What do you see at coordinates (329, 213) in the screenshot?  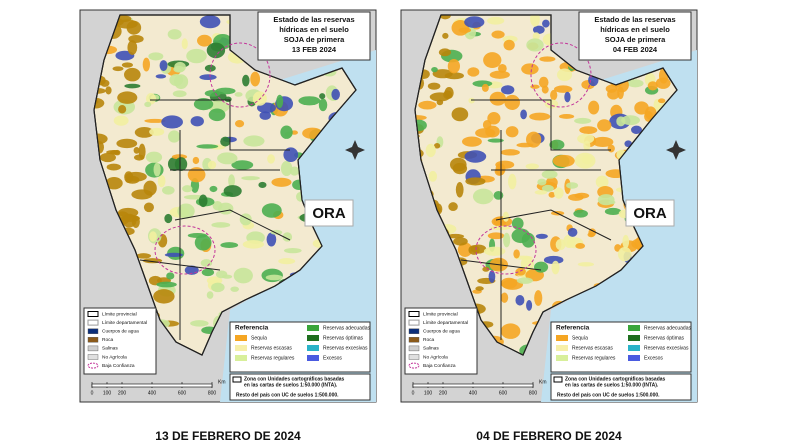 I see `logo-box` at bounding box center [329, 213].